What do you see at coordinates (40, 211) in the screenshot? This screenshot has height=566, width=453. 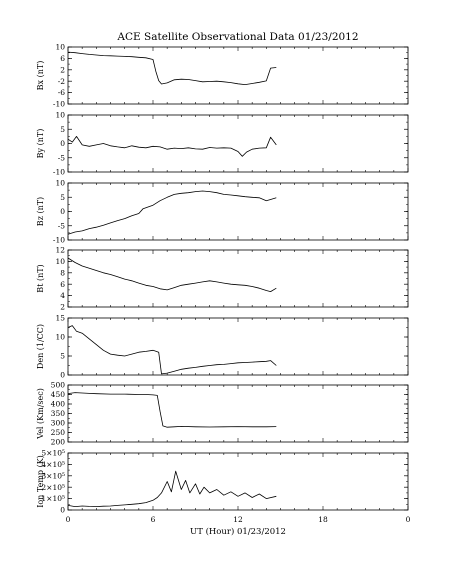 I see `y-axis-label: Bz (nT)` at bounding box center [40, 211].